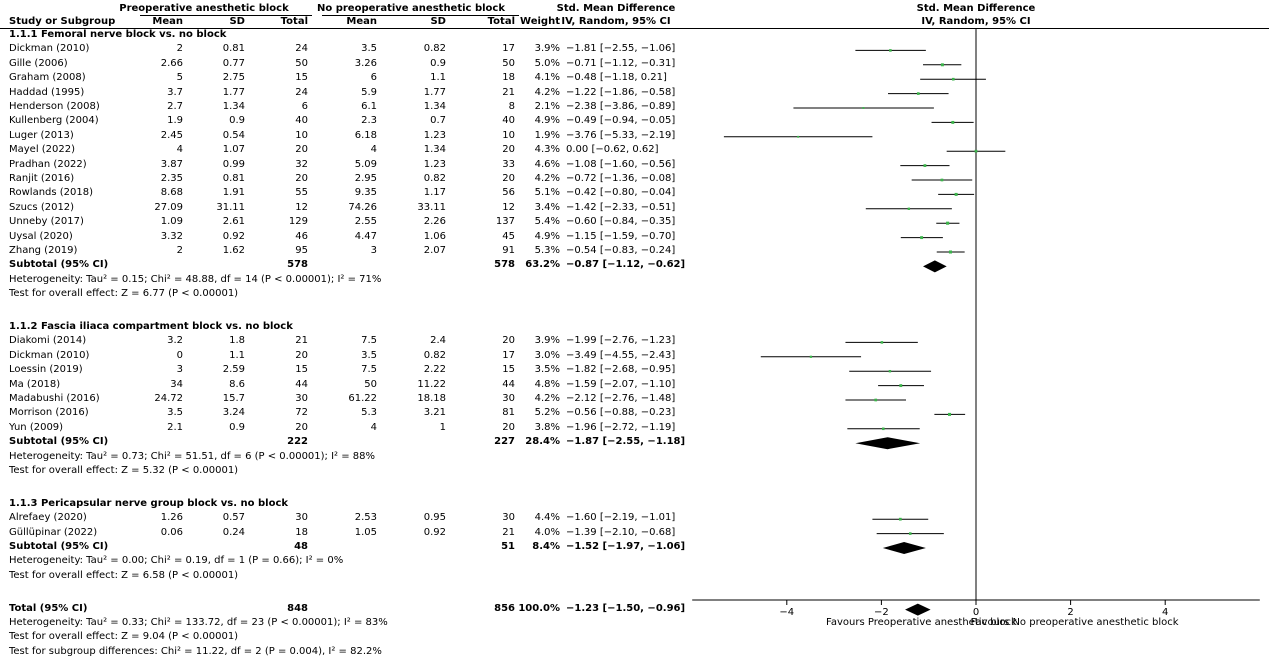 The height and width of the screenshot is (658, 1269). Describe the element at coordinates (304, 106) in the screenshot. I see `study-n1: 6` at that location.